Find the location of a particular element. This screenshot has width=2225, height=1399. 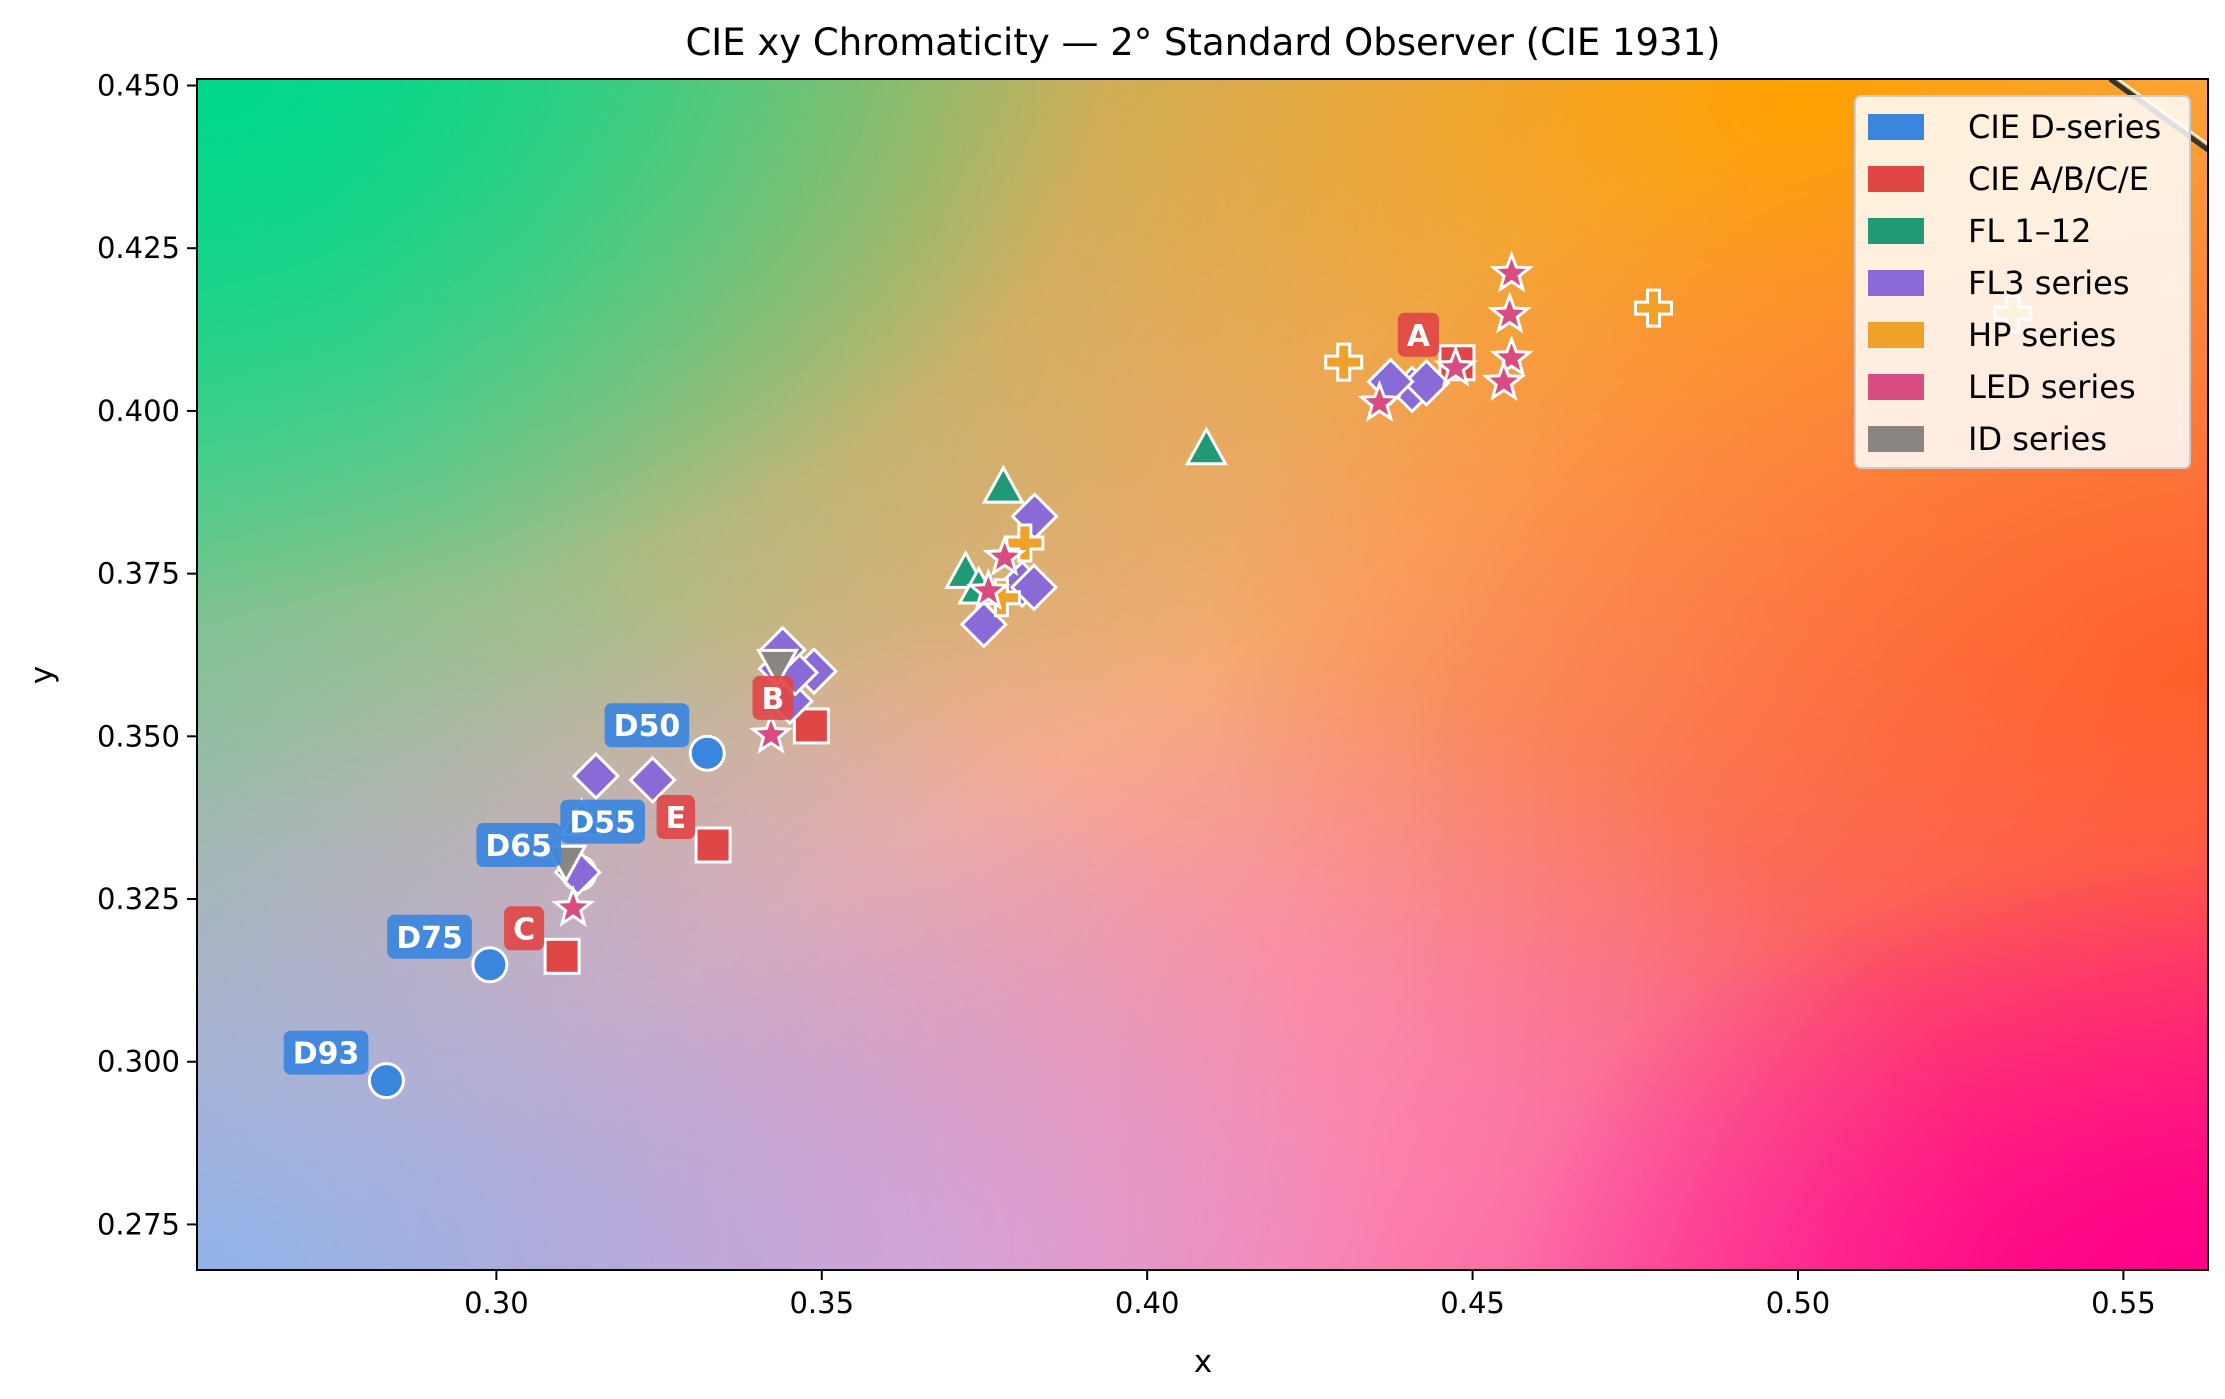

annotation-C: C is located at coordinates (524, 928).